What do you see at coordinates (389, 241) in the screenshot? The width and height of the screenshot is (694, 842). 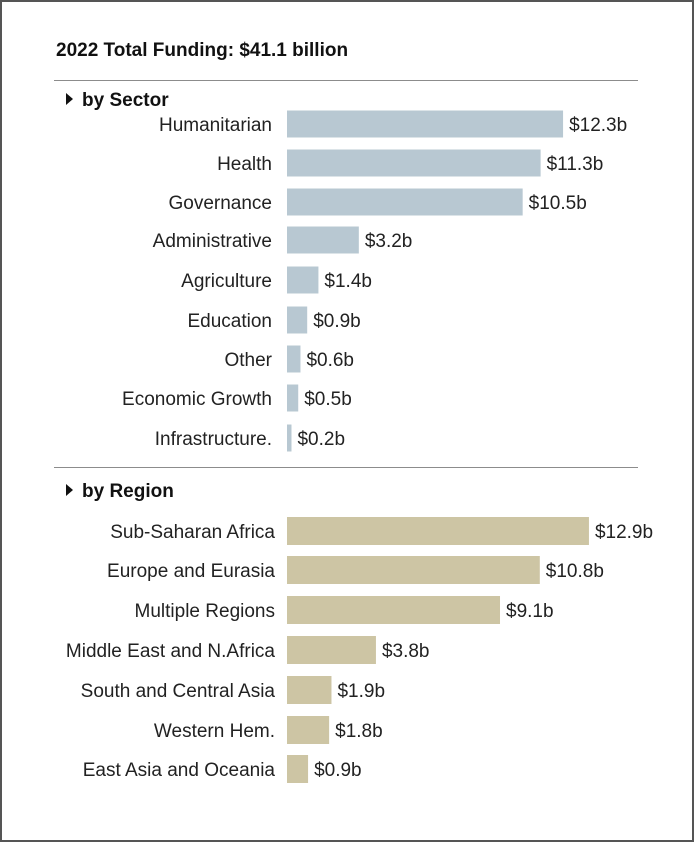 I see `value-label: $3.2b` at bounding box center [389, 241].